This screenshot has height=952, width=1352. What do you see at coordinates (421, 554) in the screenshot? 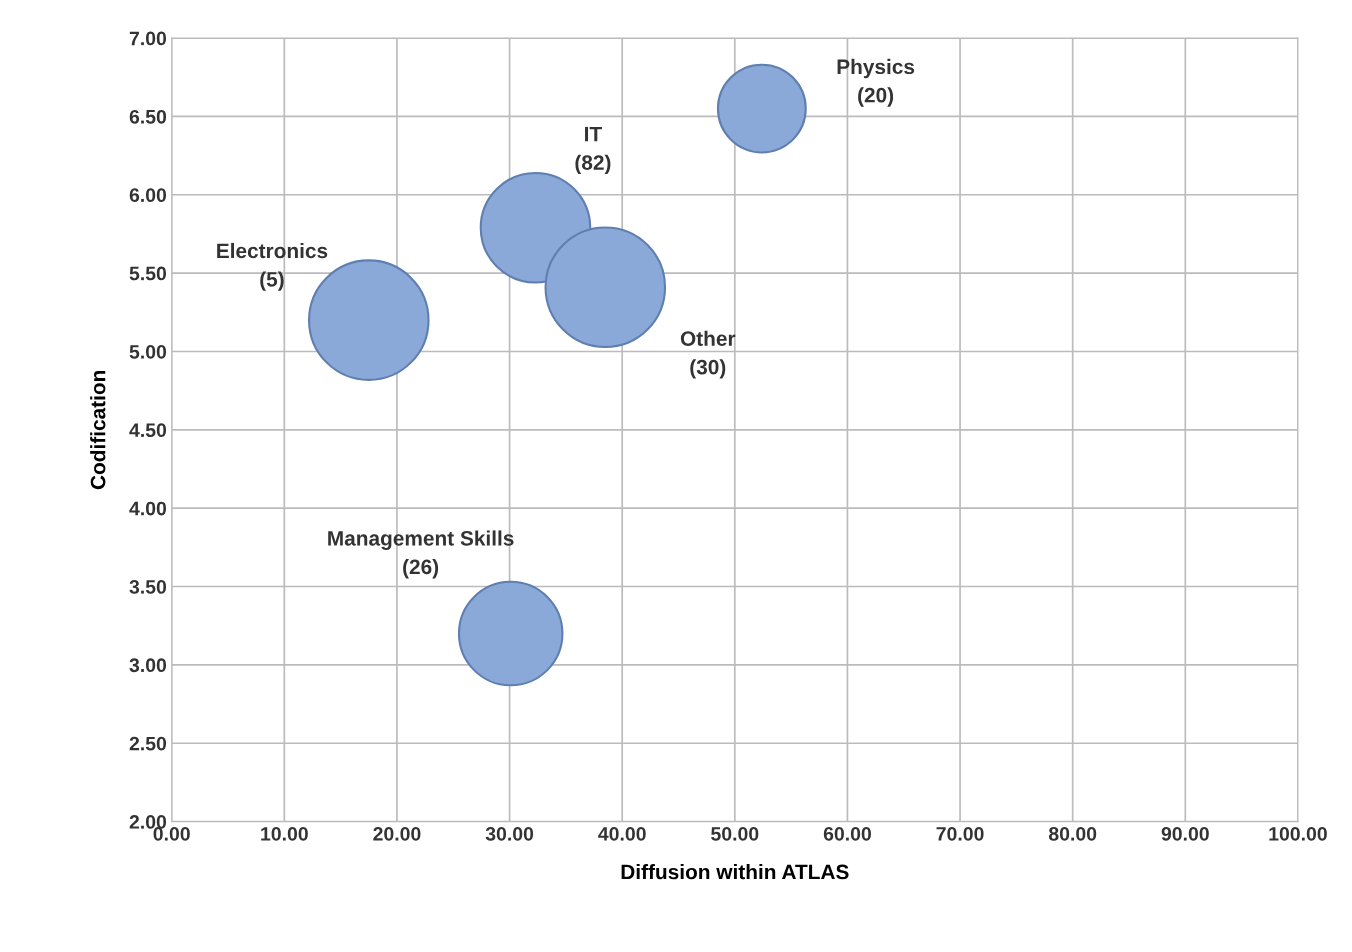
I see `annotation: Management Skills (26)` at bounding box center [421, 554].